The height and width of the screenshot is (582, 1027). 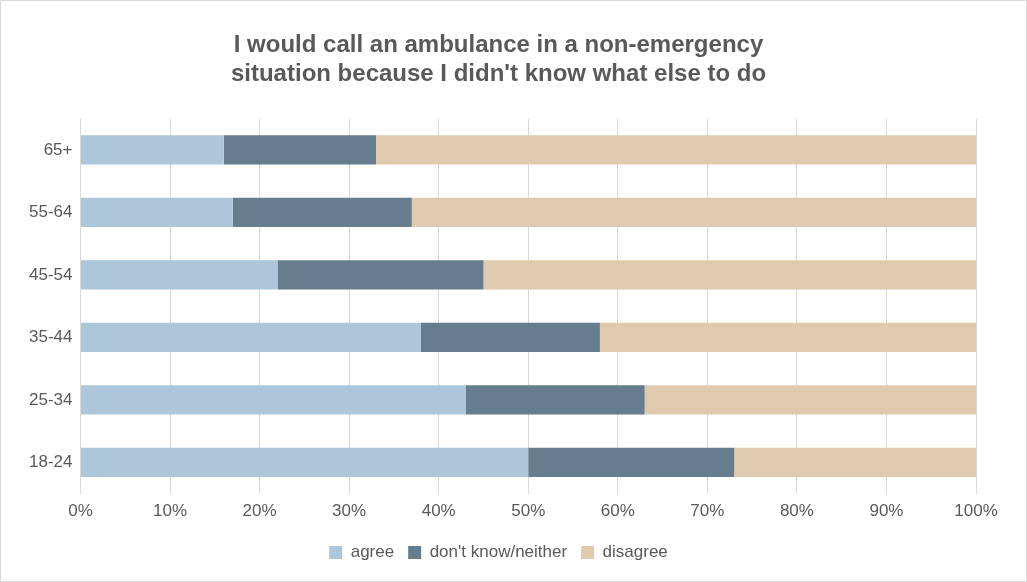 What do you see at coordinates (498, 552) in the screenshot?
I see `legend-label: don't know/neither` at bounding box center [498, 552].